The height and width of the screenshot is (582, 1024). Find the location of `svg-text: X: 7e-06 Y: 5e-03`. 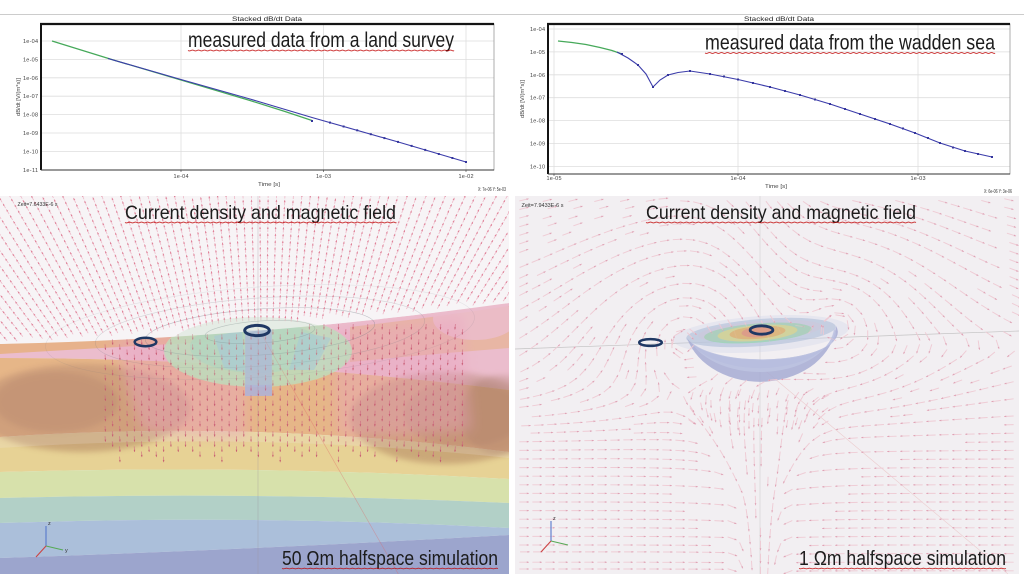

svg-text: X: 7e-06 Y: 5e-03 is located at coordinates (492, 190).